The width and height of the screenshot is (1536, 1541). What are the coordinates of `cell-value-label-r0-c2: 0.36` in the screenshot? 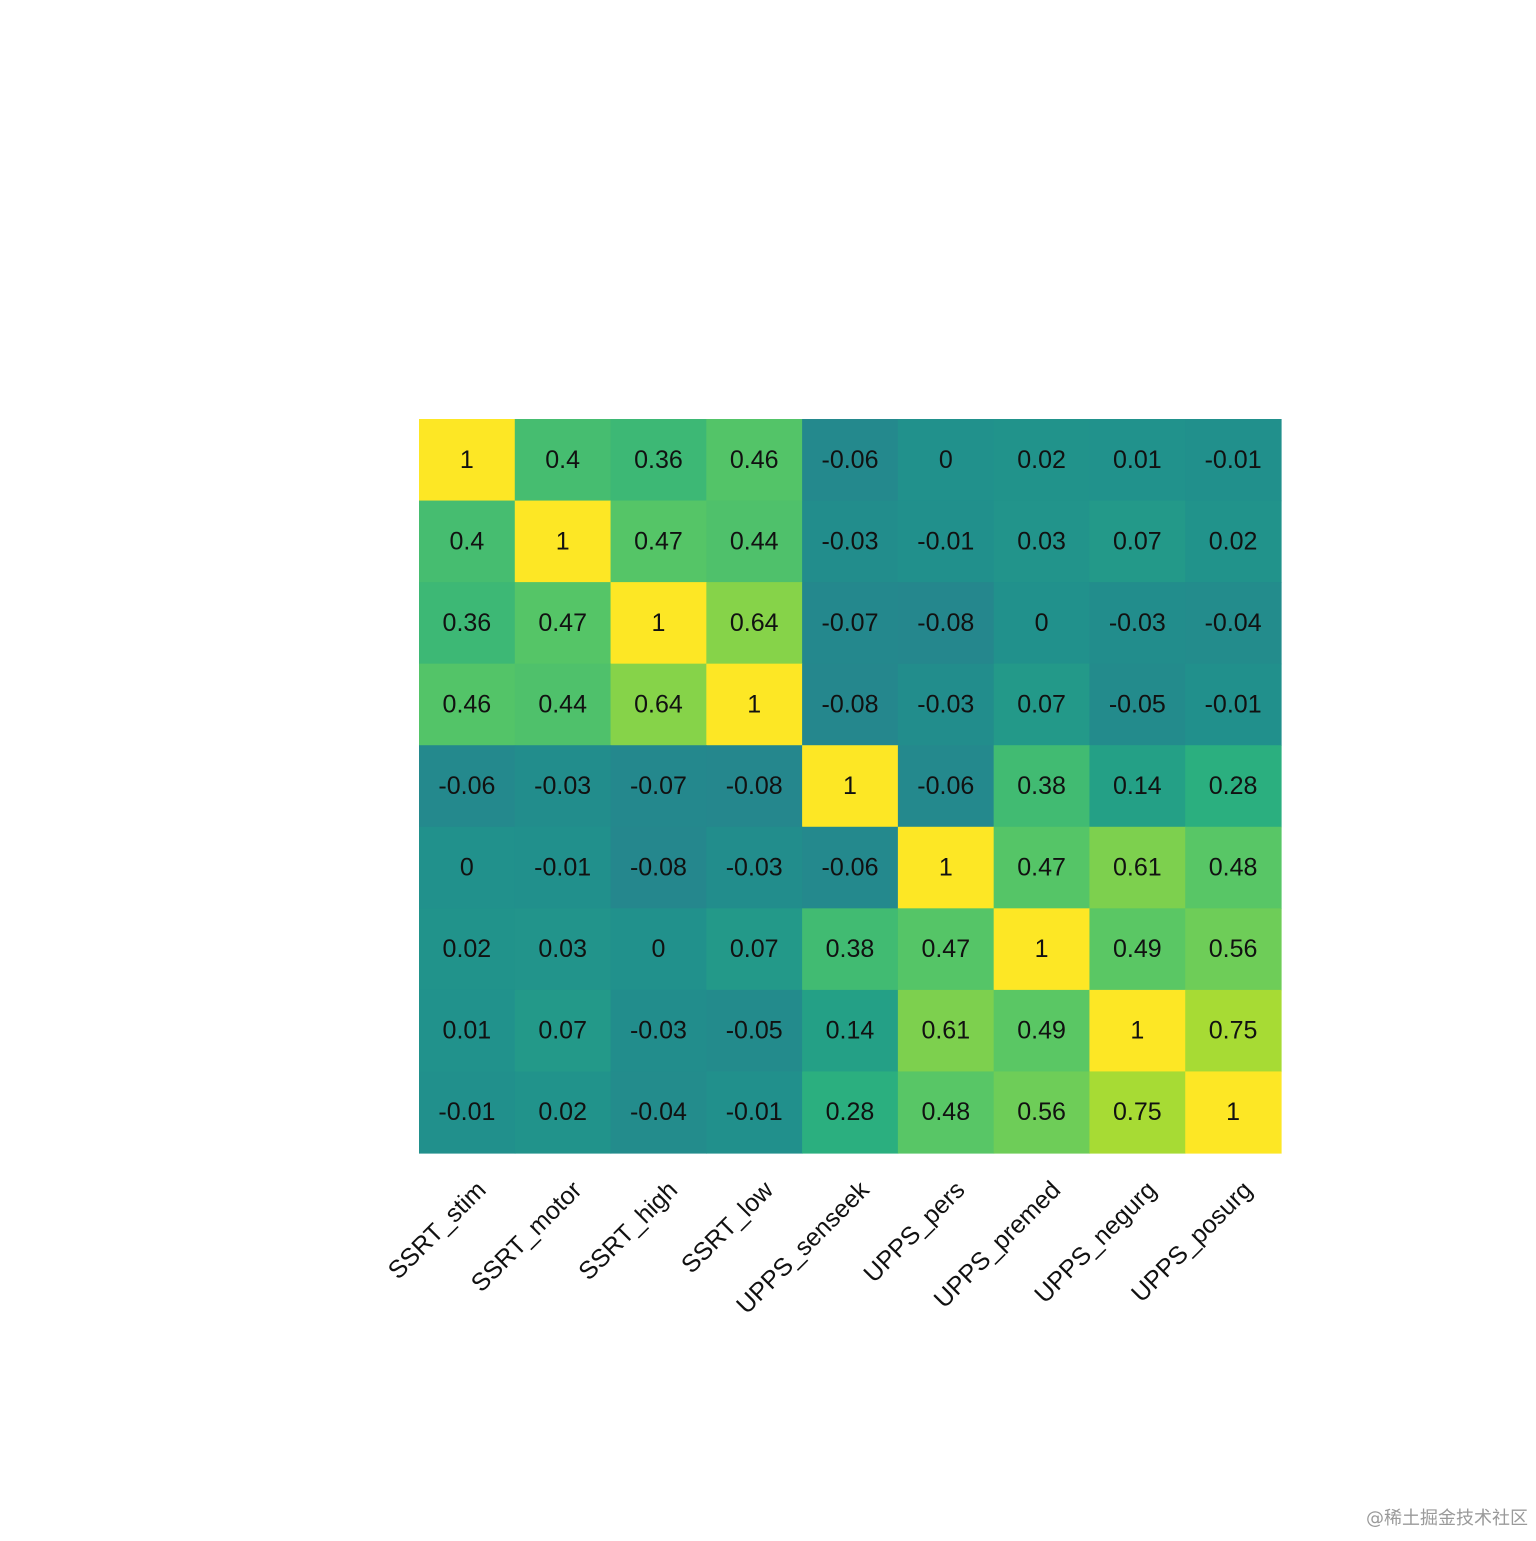 It's located at (658, 460).